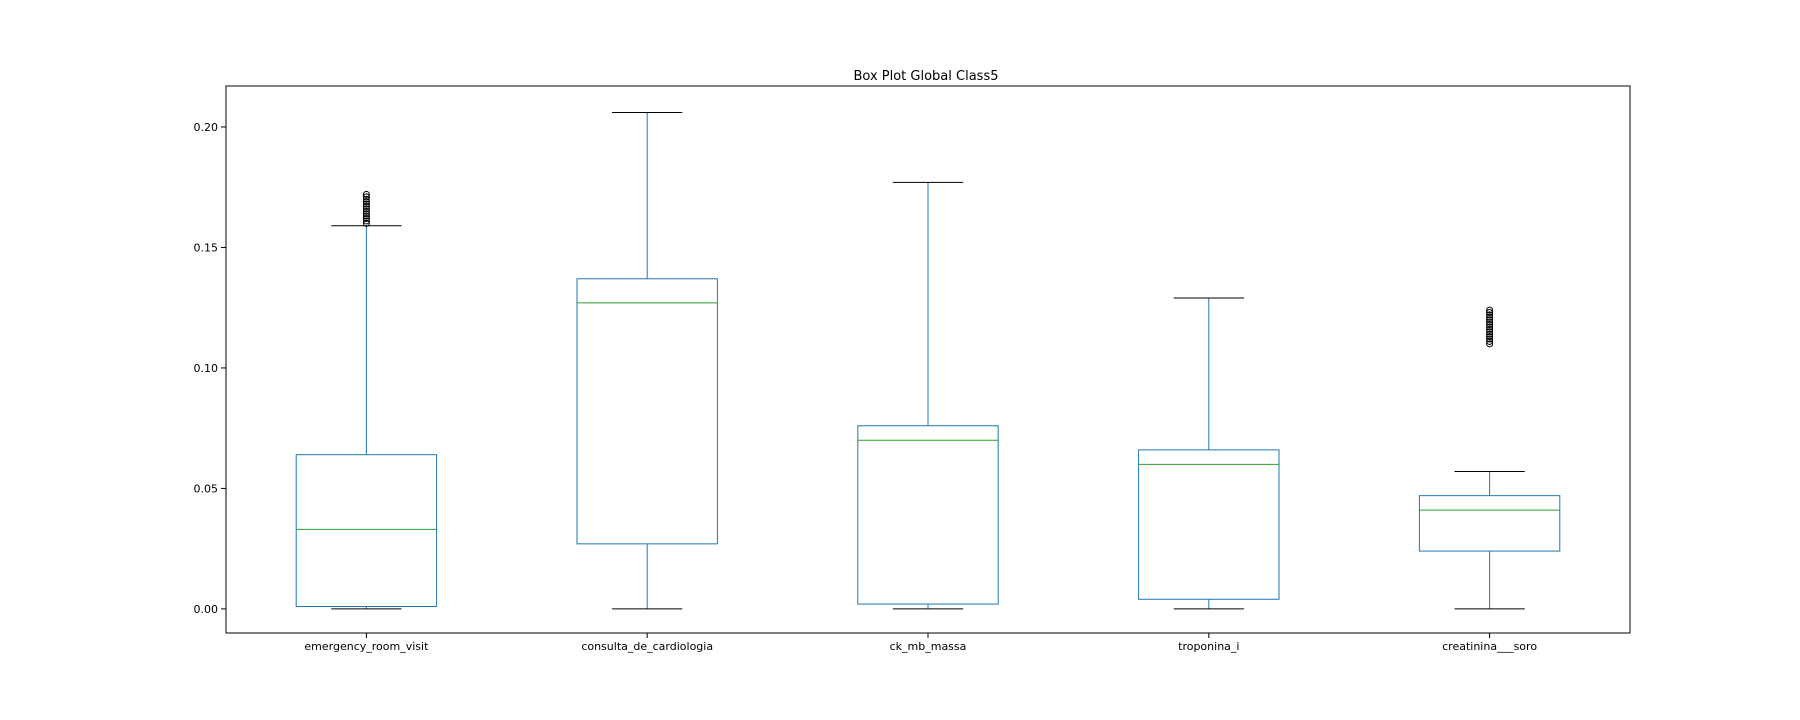 This screenshot has width=1800, height=720. Describe the element at coordinates (1489, 458) in the screenshot. I see `box-group-creatinina___soro` at that location.